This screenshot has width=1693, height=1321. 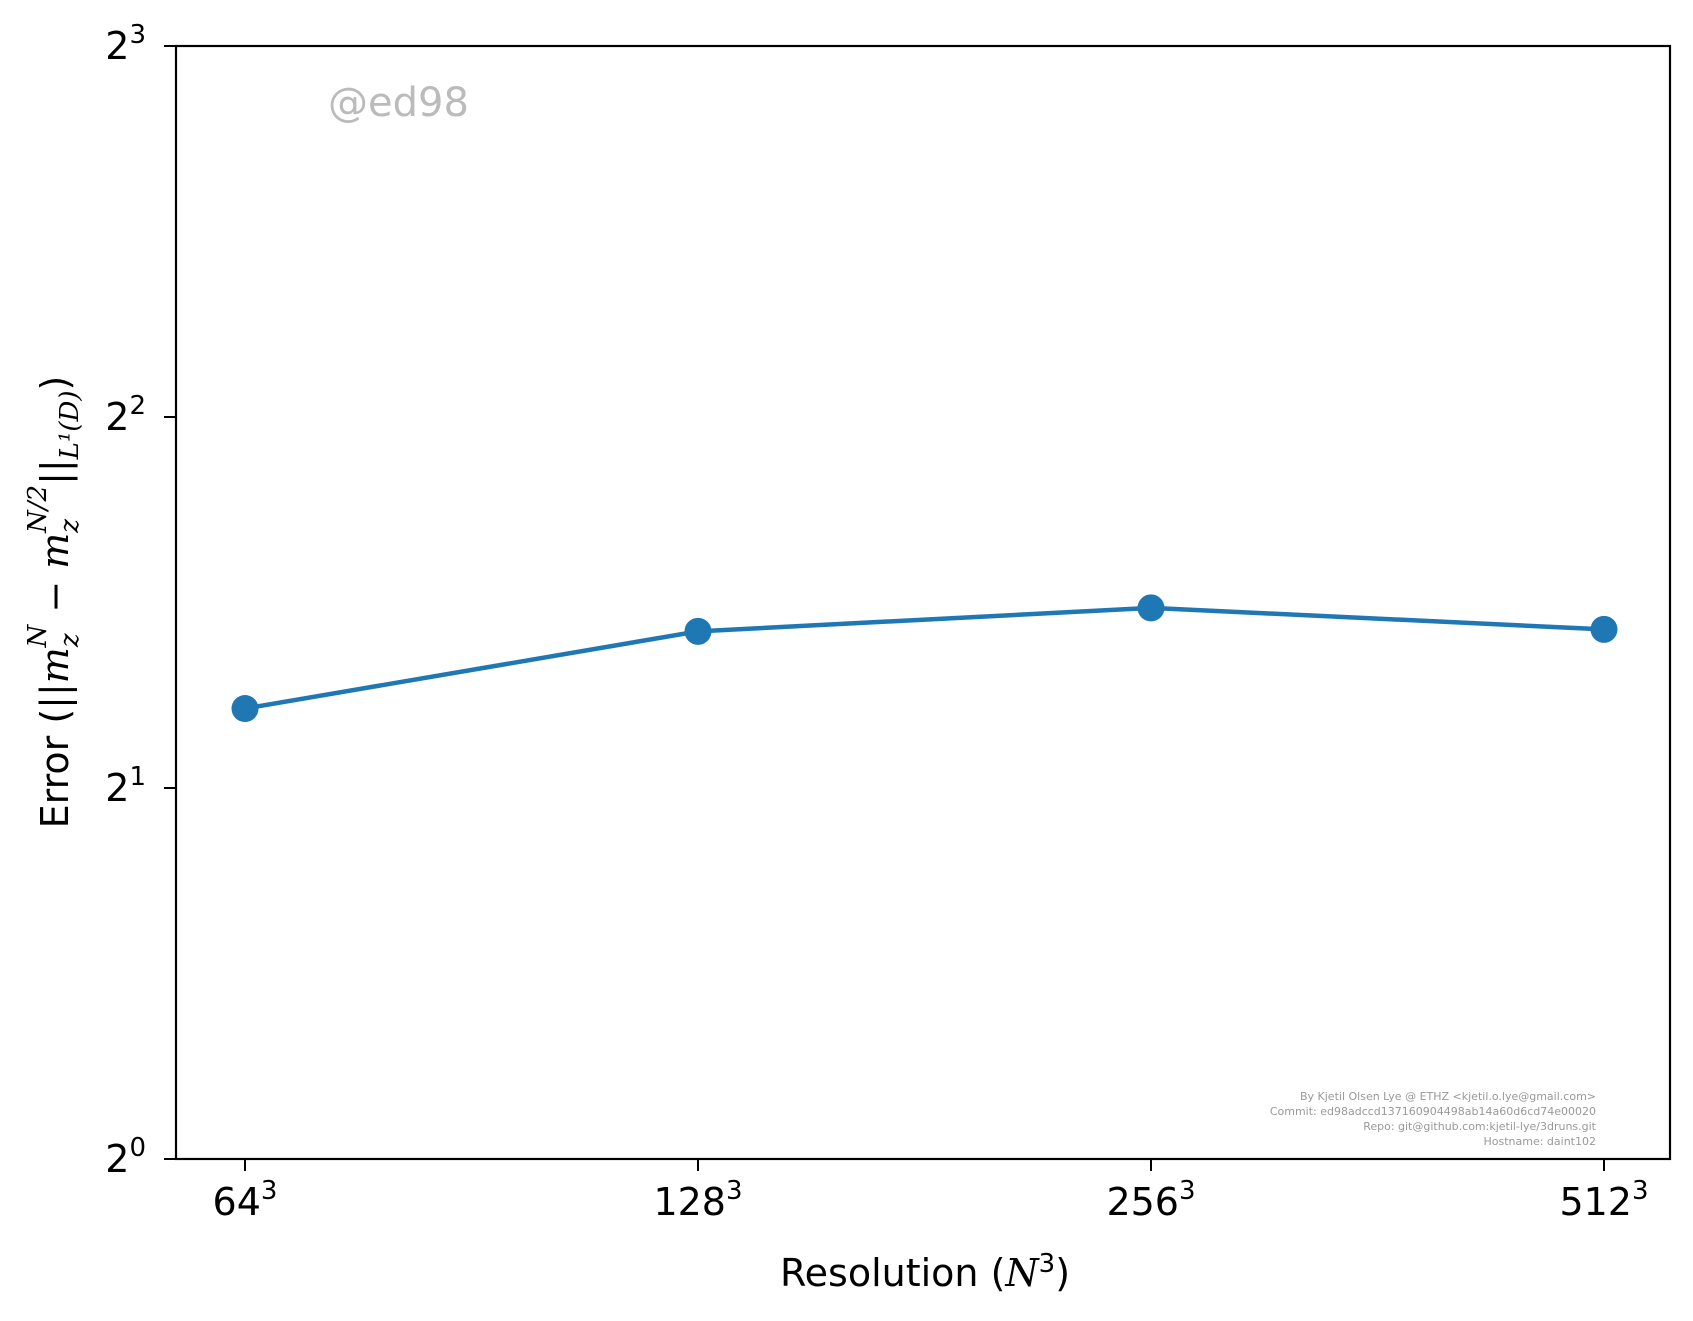 What do you see at coordinates (1539, 1141) in the screenshot?
I see `credit-line: Hostname: daint102` at bounding box center [1539, 1141].